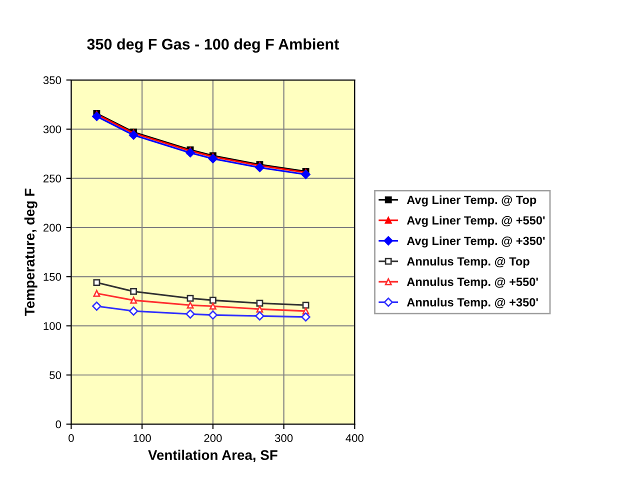 The image size is (630, 482). Describe the element at coordinates (471, 200) in the screenshot. I see `legend-label: Avg Liner Temp. @ Top` at that location.